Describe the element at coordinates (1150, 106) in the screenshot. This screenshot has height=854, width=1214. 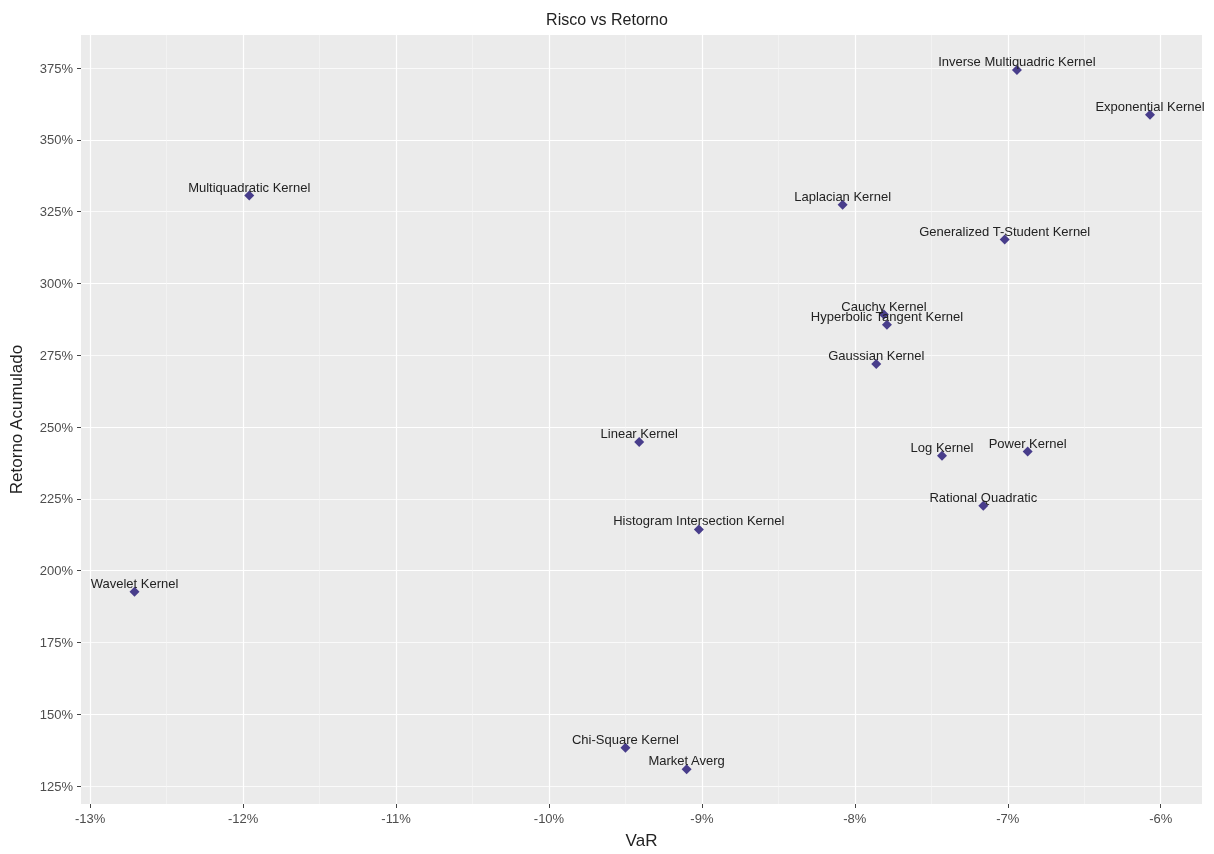
I see `annotation: Exponential Kernel` at that location.